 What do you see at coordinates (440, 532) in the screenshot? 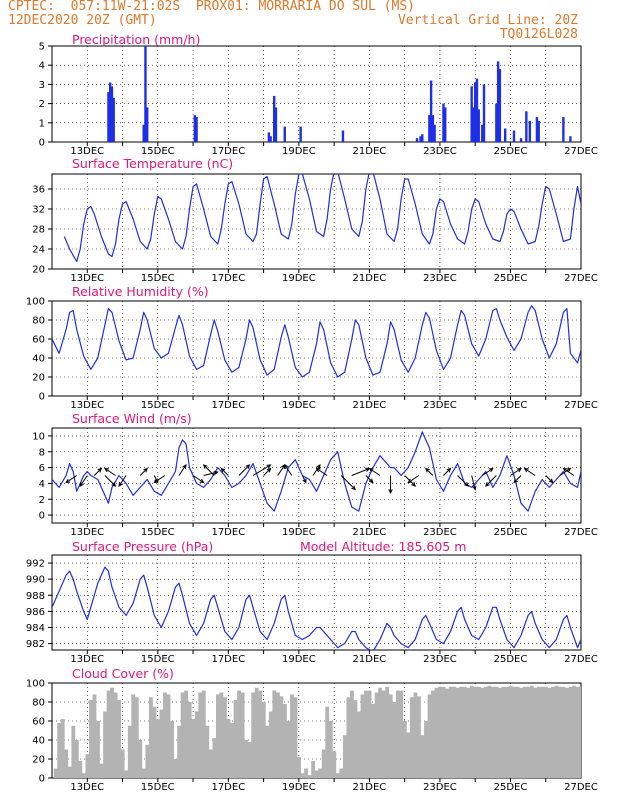
I see `wind-xtick-label: 23DEC` at bounding box center [440, 532].